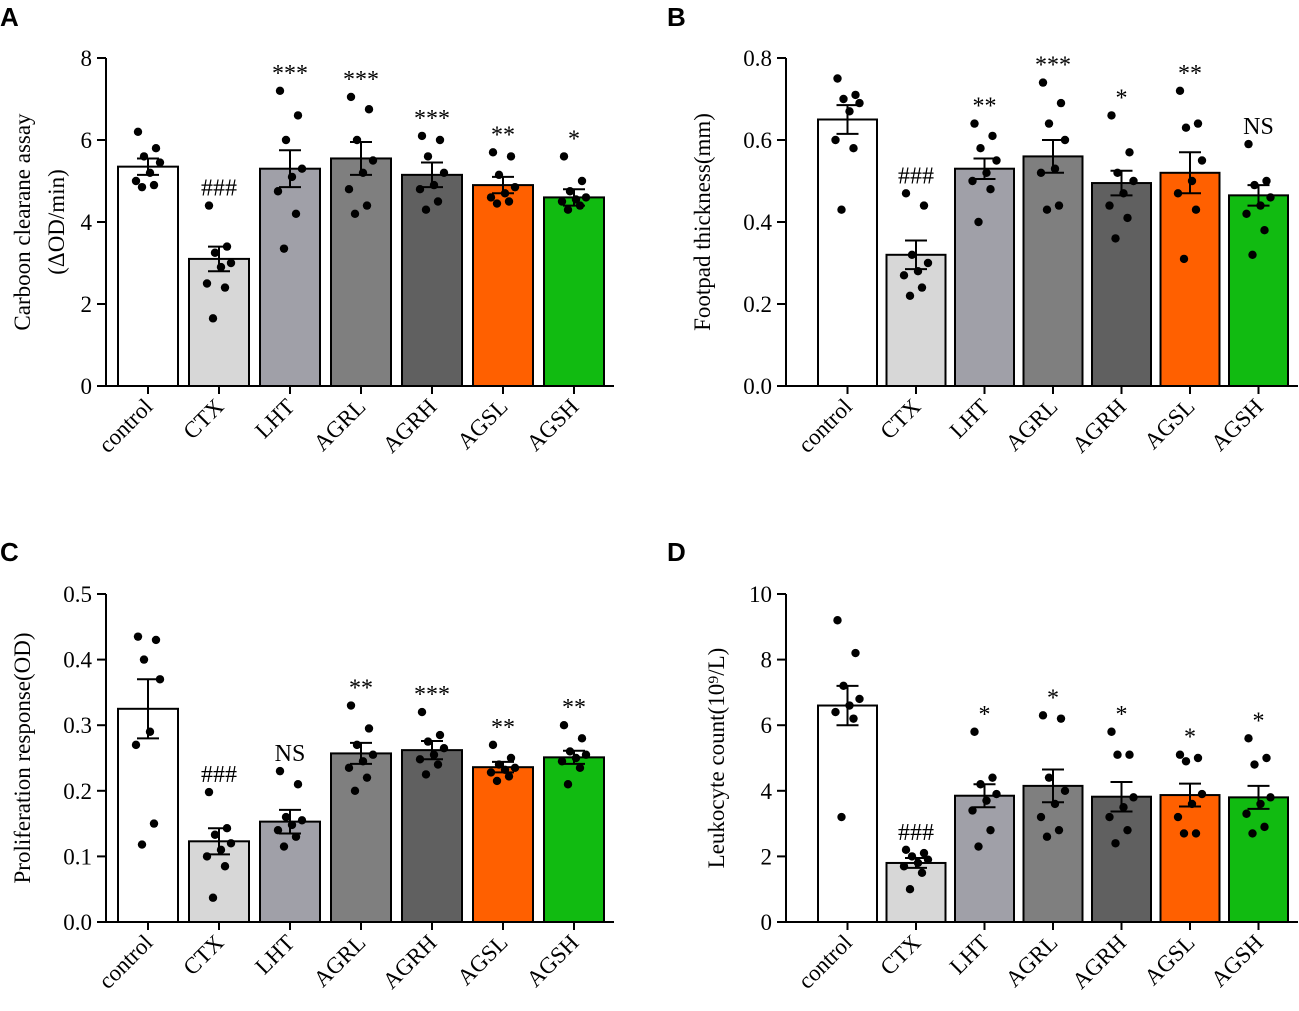 The width and height of the screenshot is (1299, 1011). What do you see at coordinates (87, 140) in the screenshot?
I see `y-tick-label: 6` at bounding box center [87, 140].